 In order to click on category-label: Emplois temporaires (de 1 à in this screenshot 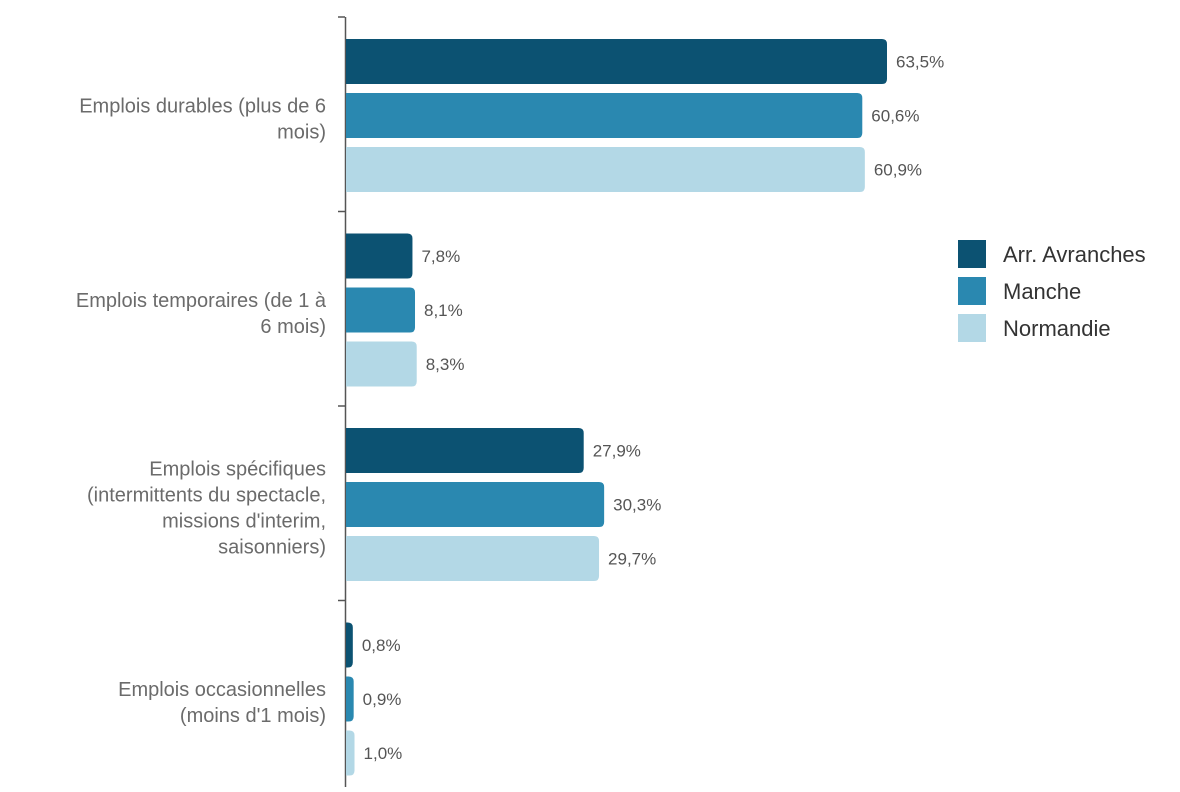, I will do `click(201, 301)`.